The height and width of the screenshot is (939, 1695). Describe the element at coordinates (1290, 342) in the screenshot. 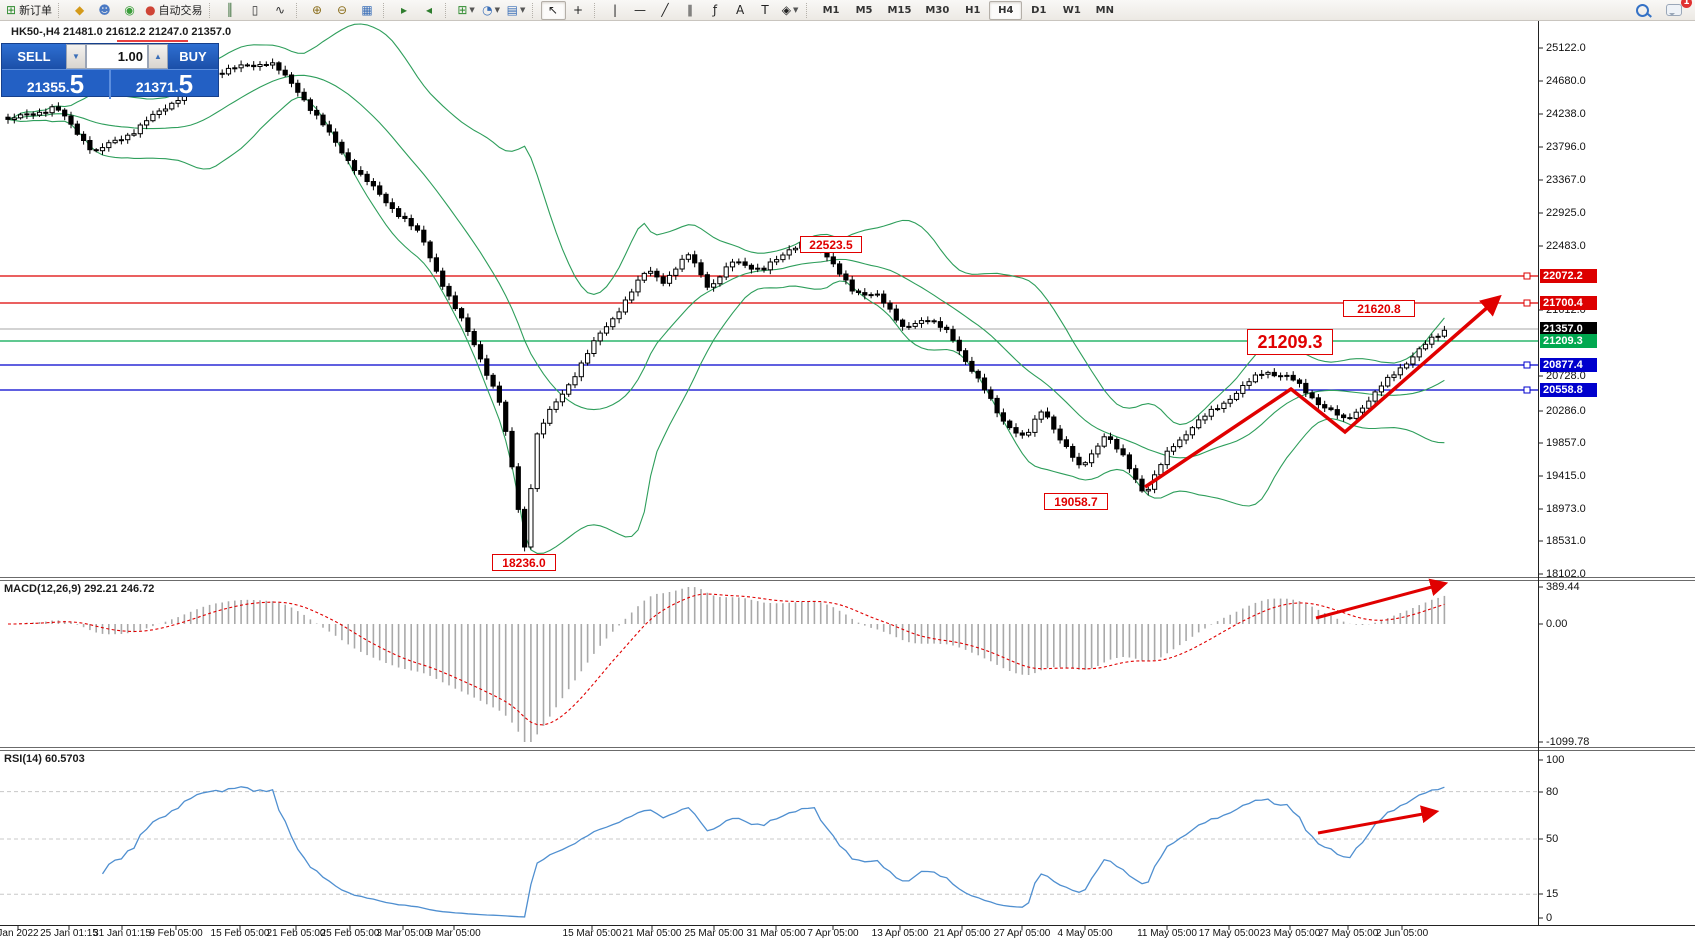

I see `annotation-label: 21209.3` at that location.